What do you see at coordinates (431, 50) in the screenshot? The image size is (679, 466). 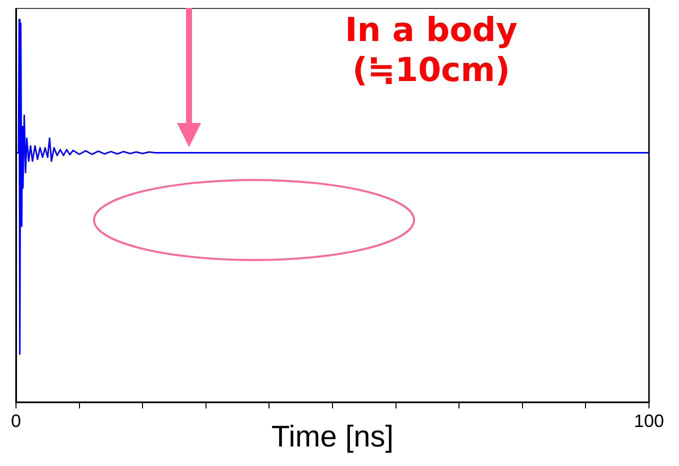 I see `annotation: In a body (≒10cm)` at bounding box center [431, 50].